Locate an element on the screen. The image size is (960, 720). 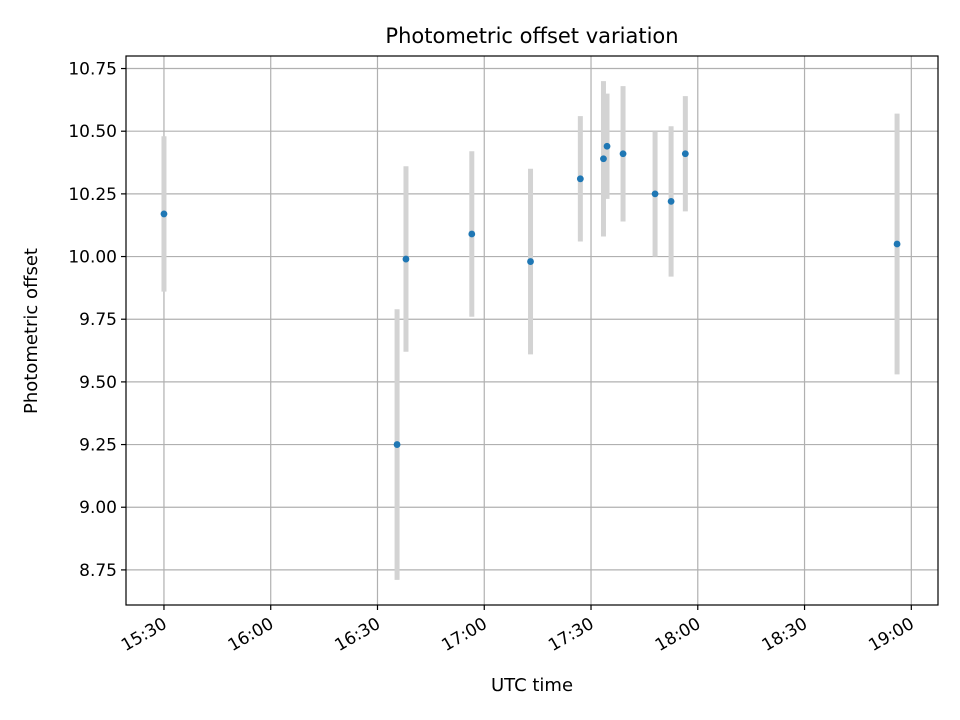
y-tick-label: 10.75 is located at coordinates (92, 70).